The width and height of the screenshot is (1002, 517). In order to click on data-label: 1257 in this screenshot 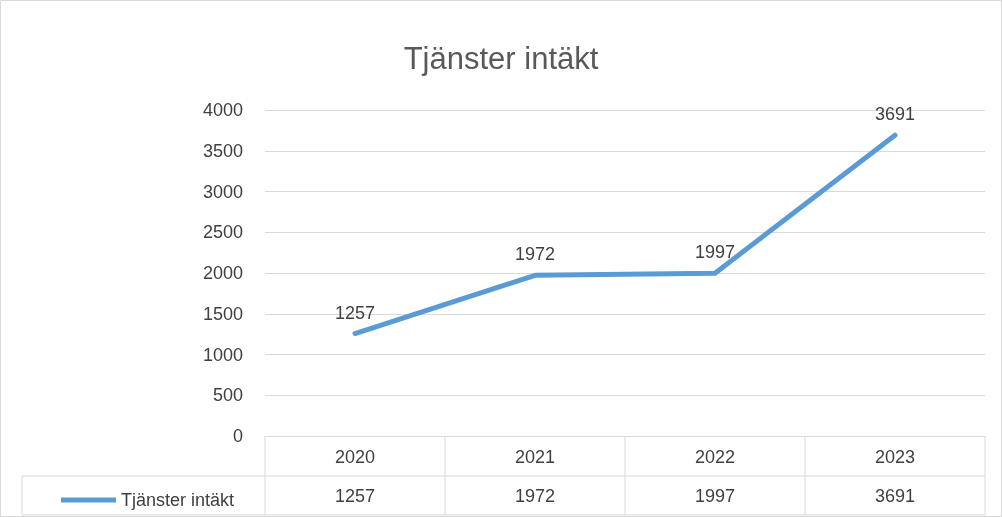, I will do `click(355, 312)`.